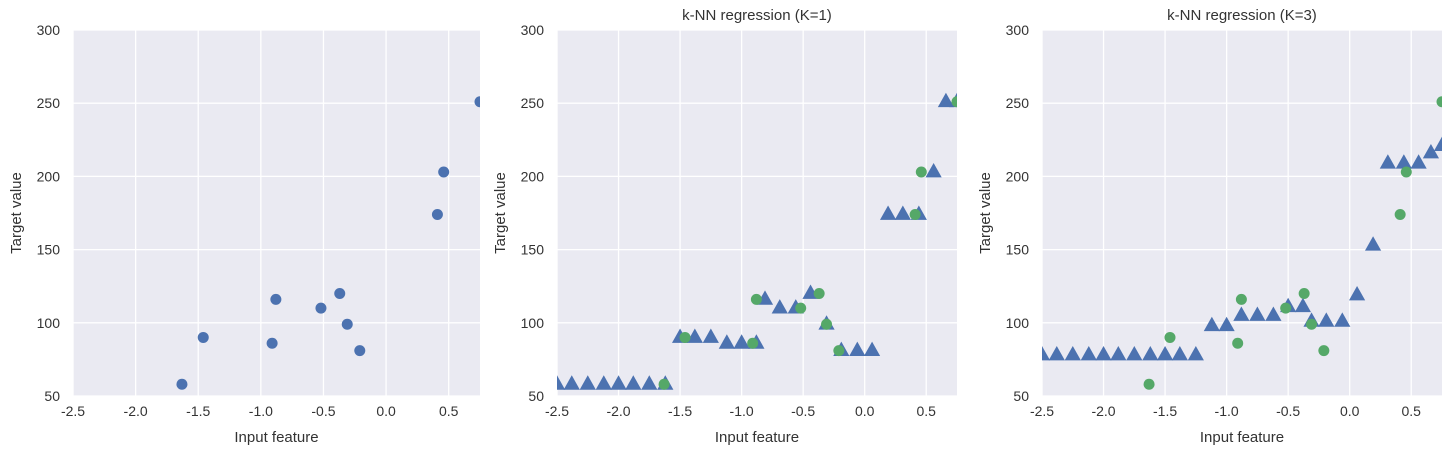 This screenshot has height=449, width=1445. I want to click on y-tick-label: 250, so click(533, 103).